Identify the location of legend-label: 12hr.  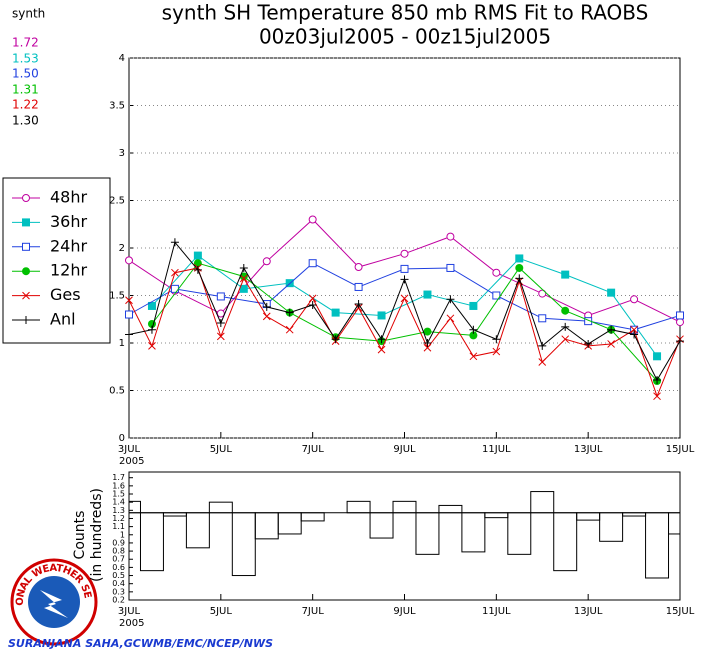
(69, 270).